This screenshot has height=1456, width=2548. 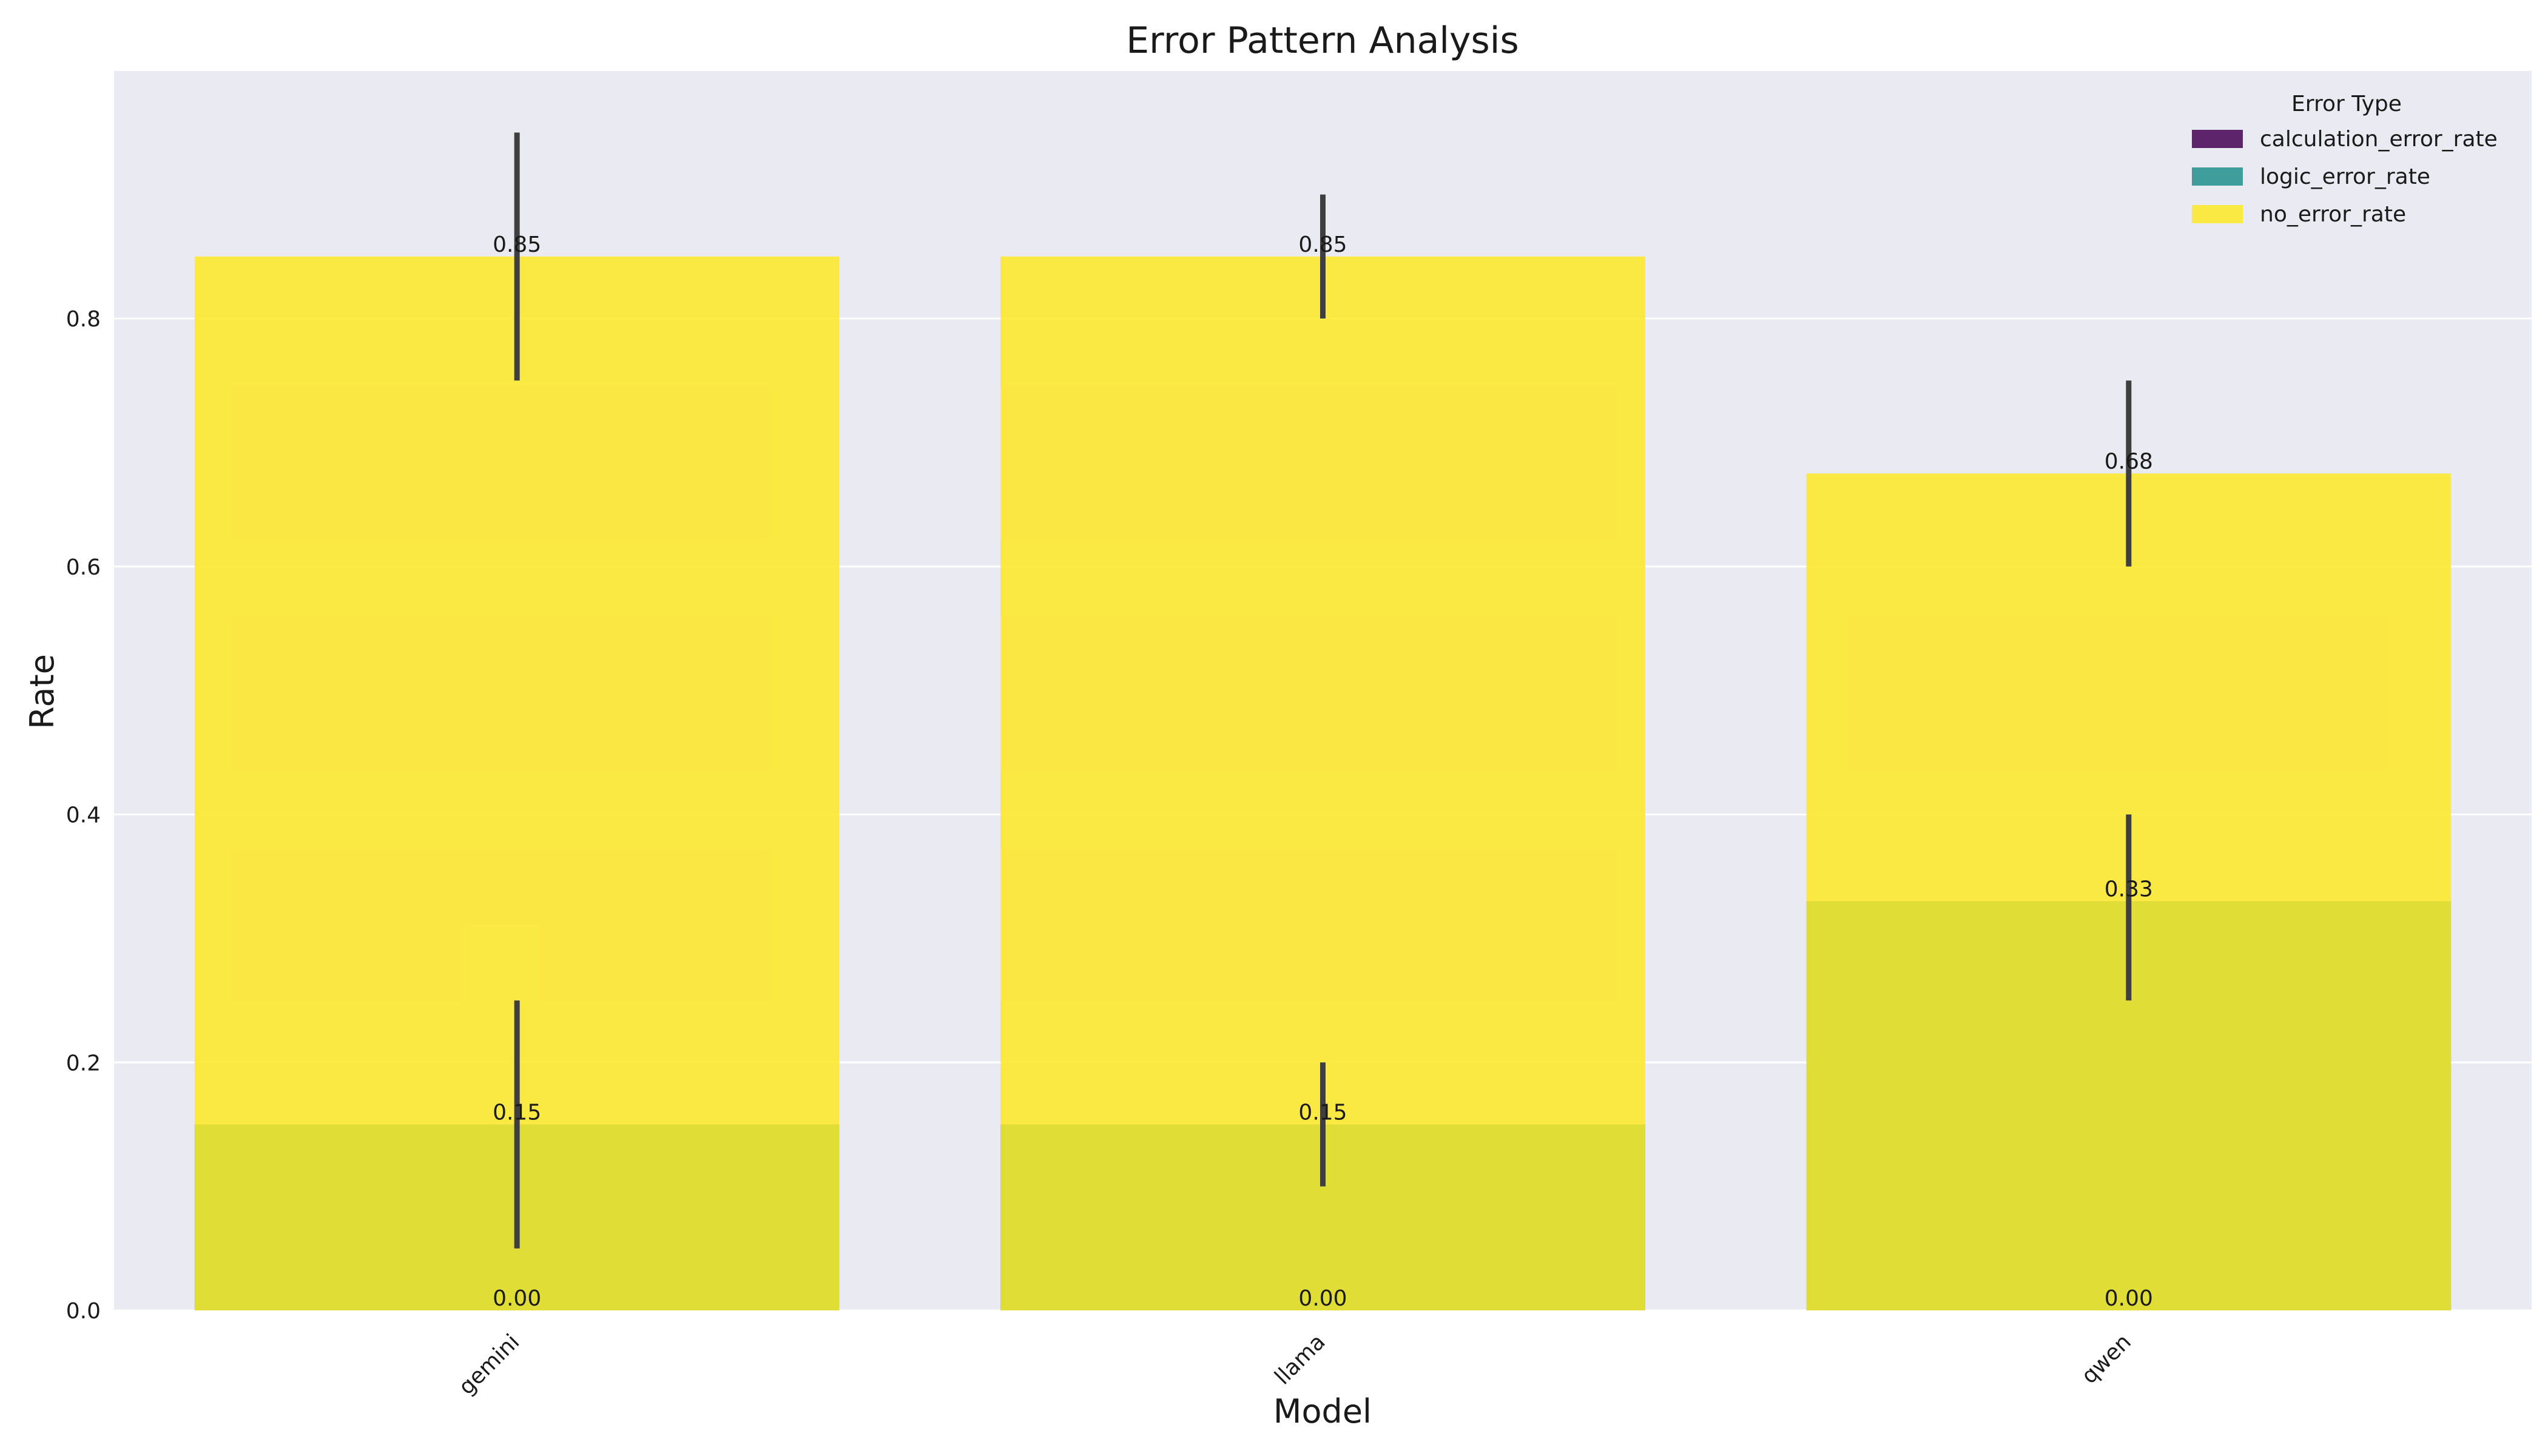 I want to click on chart-title: Error Pattern Analysis, so click(x=1322, y=40).